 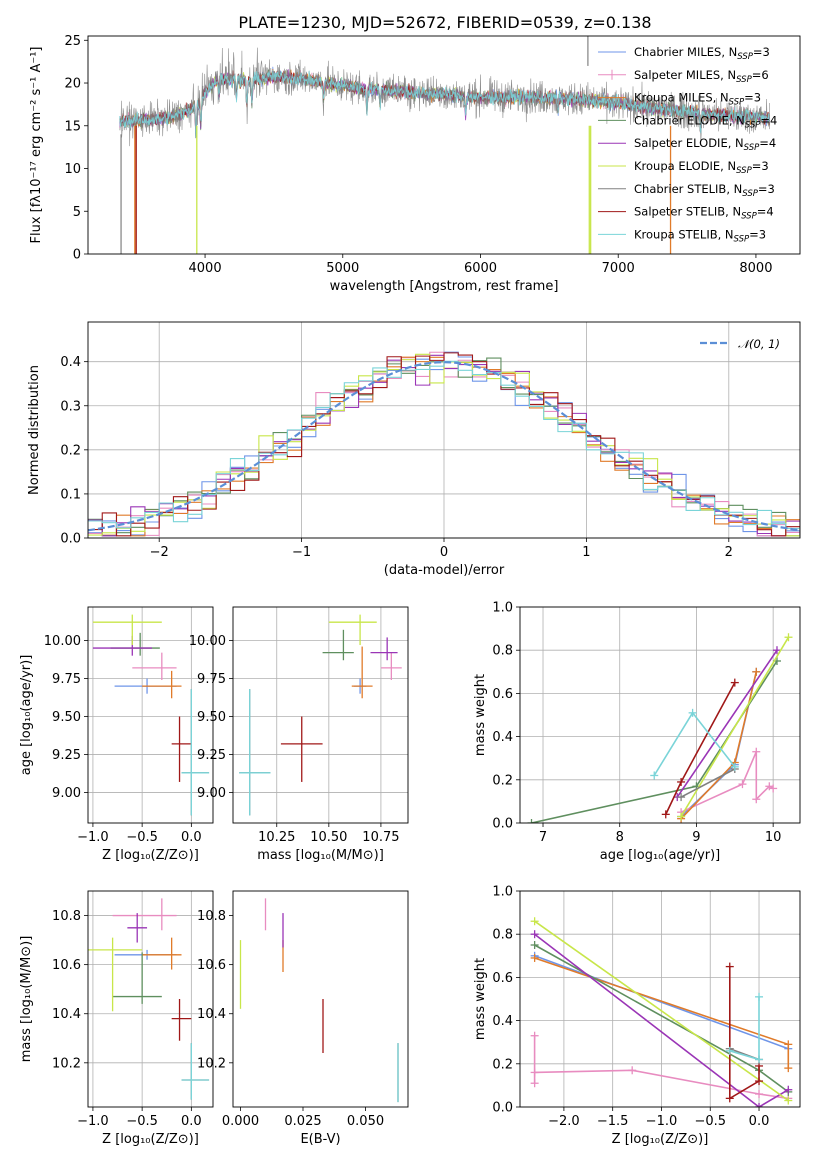 What do you see at coordinates (115, 974) in the screenshot?
I see `errorbar-point-kroupa_elodie` at bounding box center [115, 974].